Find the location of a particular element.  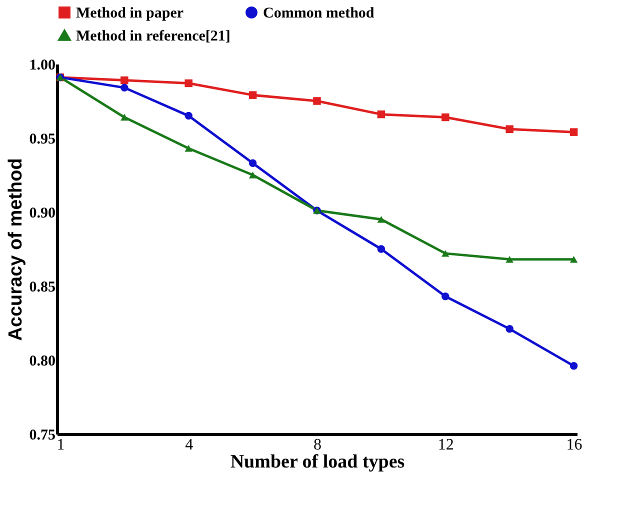

y-tick-label: 0.85 is located at coordinates (42, 288).